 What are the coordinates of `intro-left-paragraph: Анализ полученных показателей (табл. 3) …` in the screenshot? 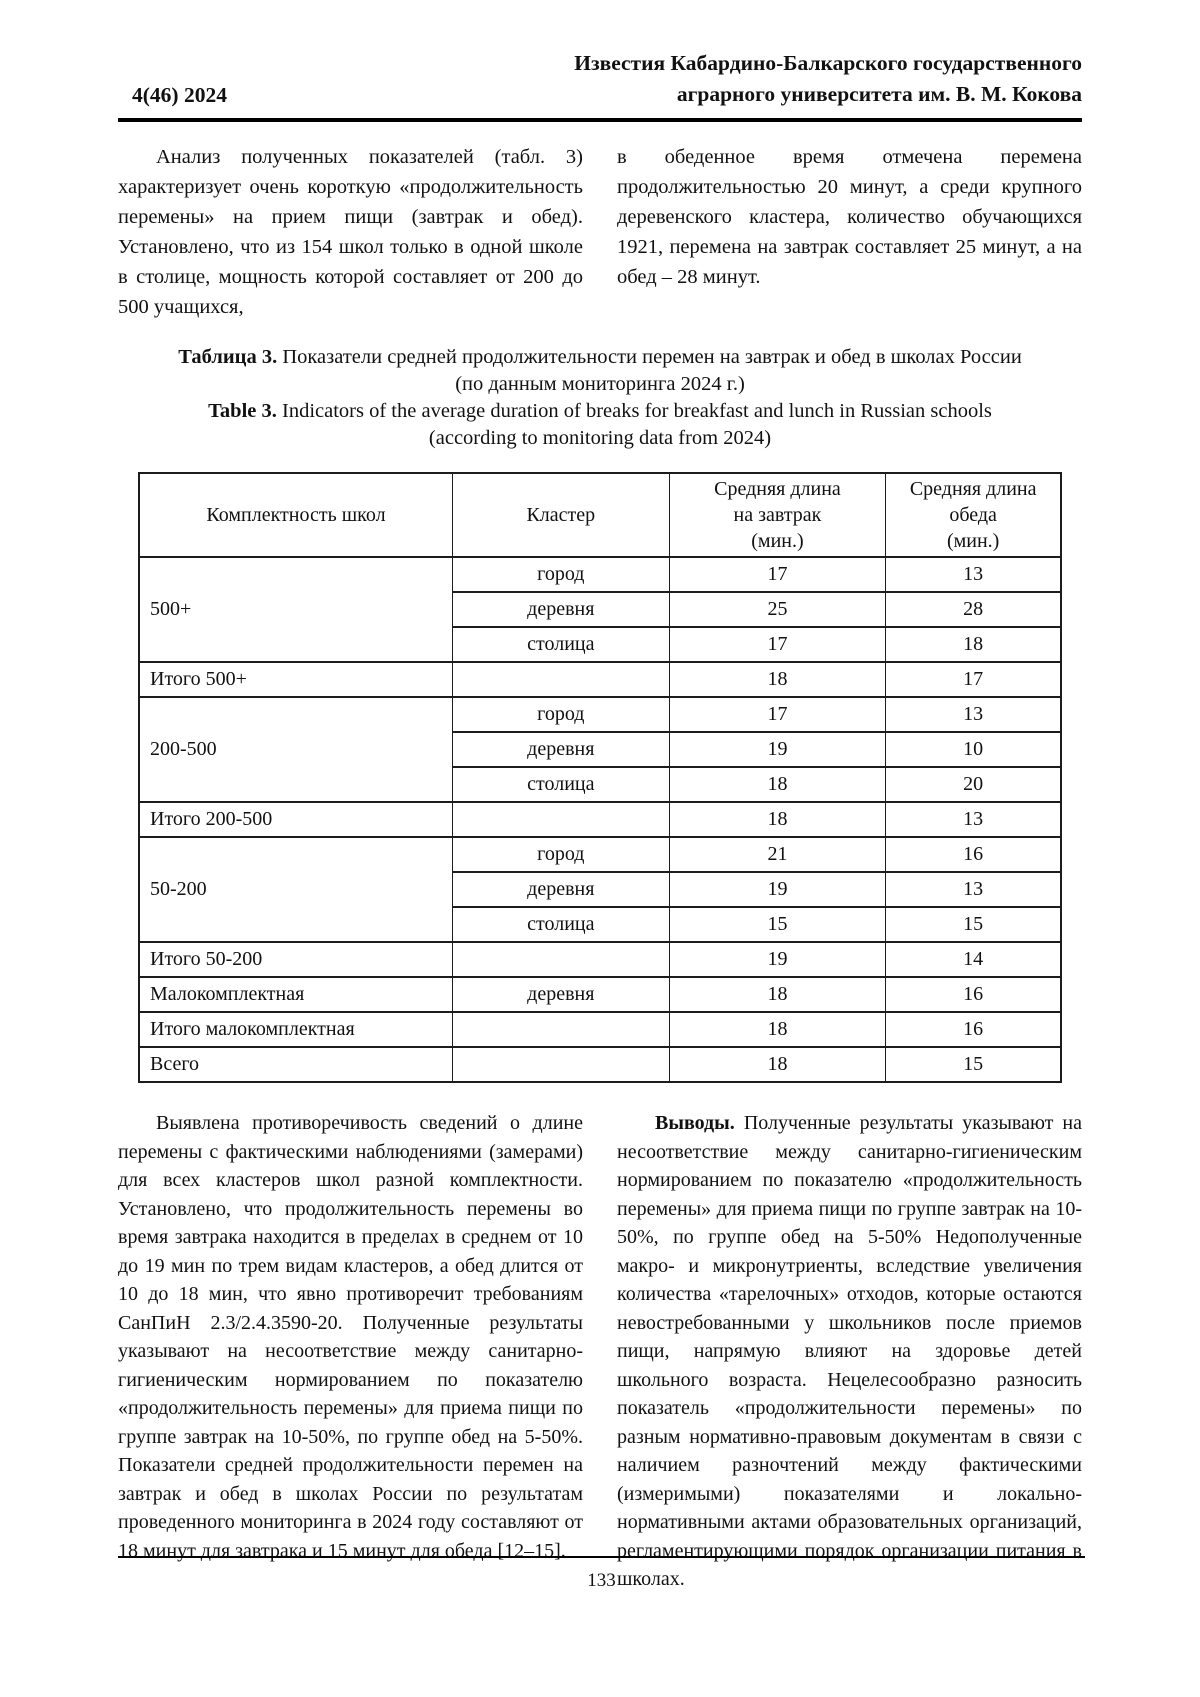 It's located at (350, 232).